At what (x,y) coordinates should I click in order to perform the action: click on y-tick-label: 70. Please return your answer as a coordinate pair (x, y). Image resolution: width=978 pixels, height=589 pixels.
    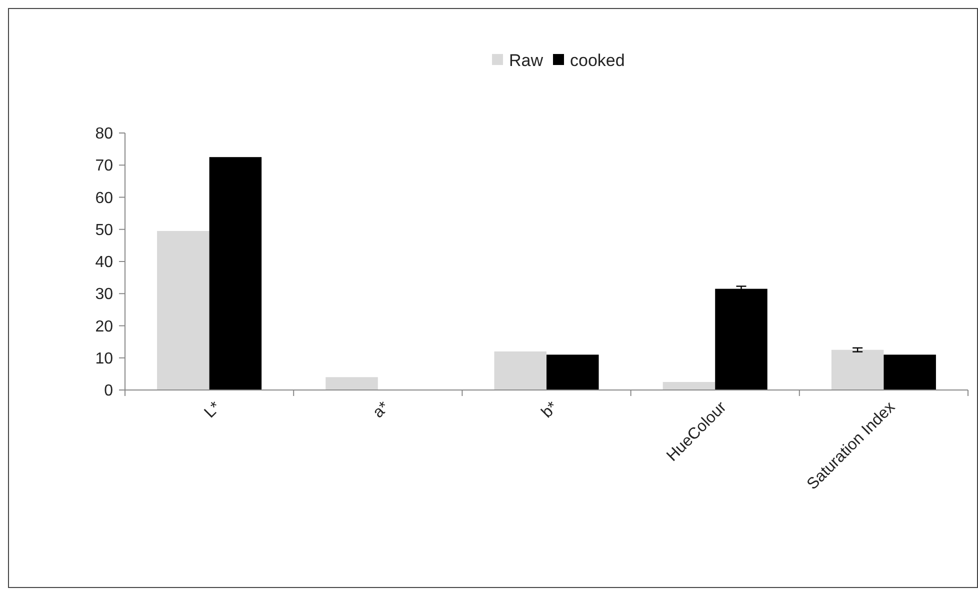
    Looking at the image, I should click on (104, 166).